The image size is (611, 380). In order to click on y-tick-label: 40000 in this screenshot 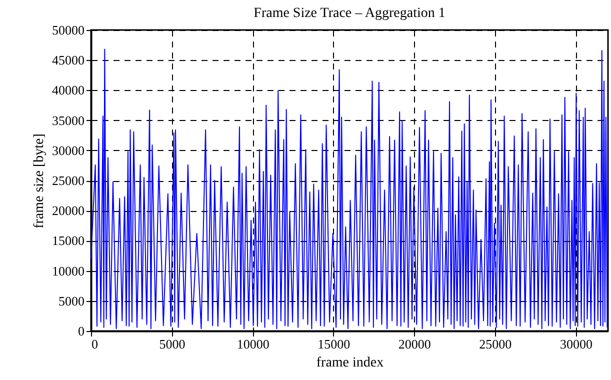, I will do `click(68, 90)`.